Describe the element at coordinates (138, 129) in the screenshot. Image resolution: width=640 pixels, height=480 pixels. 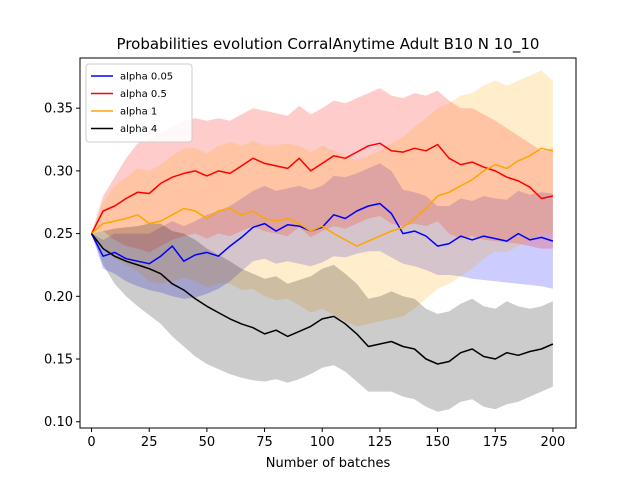
I see `legend-label-4: alpha 4` at that location.